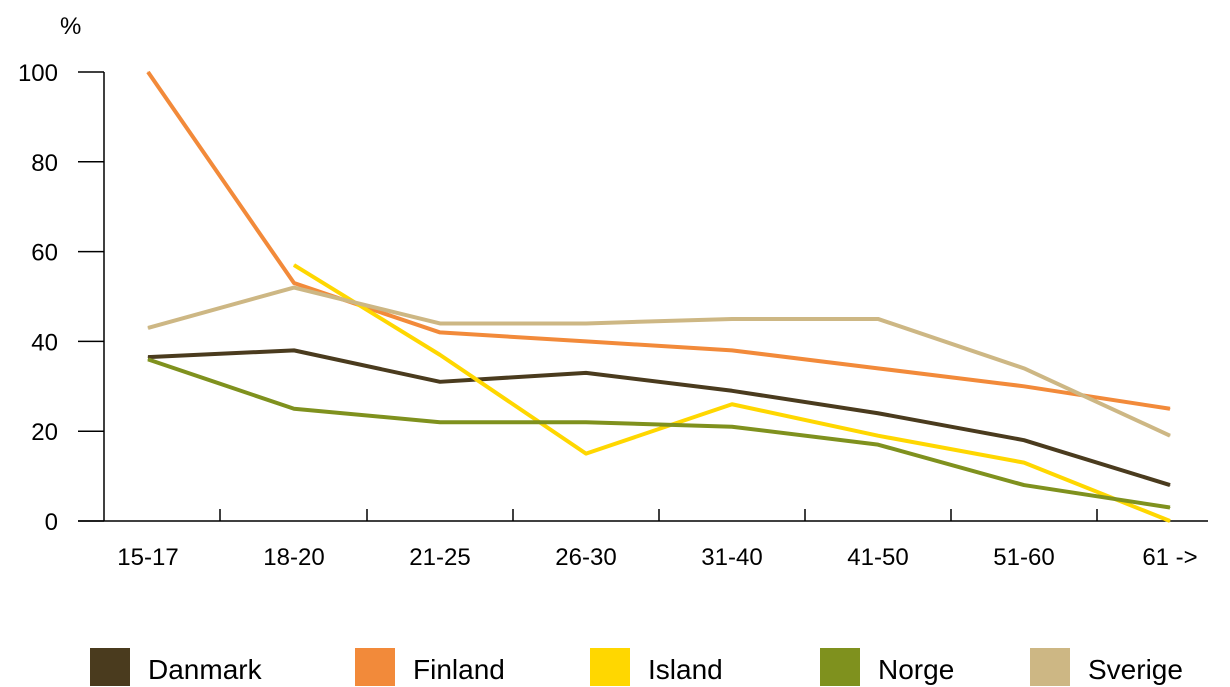  Describe the element at coordinates (1023, 557) in the screenshot. I see `x-tick-label: 51-60` at that location.